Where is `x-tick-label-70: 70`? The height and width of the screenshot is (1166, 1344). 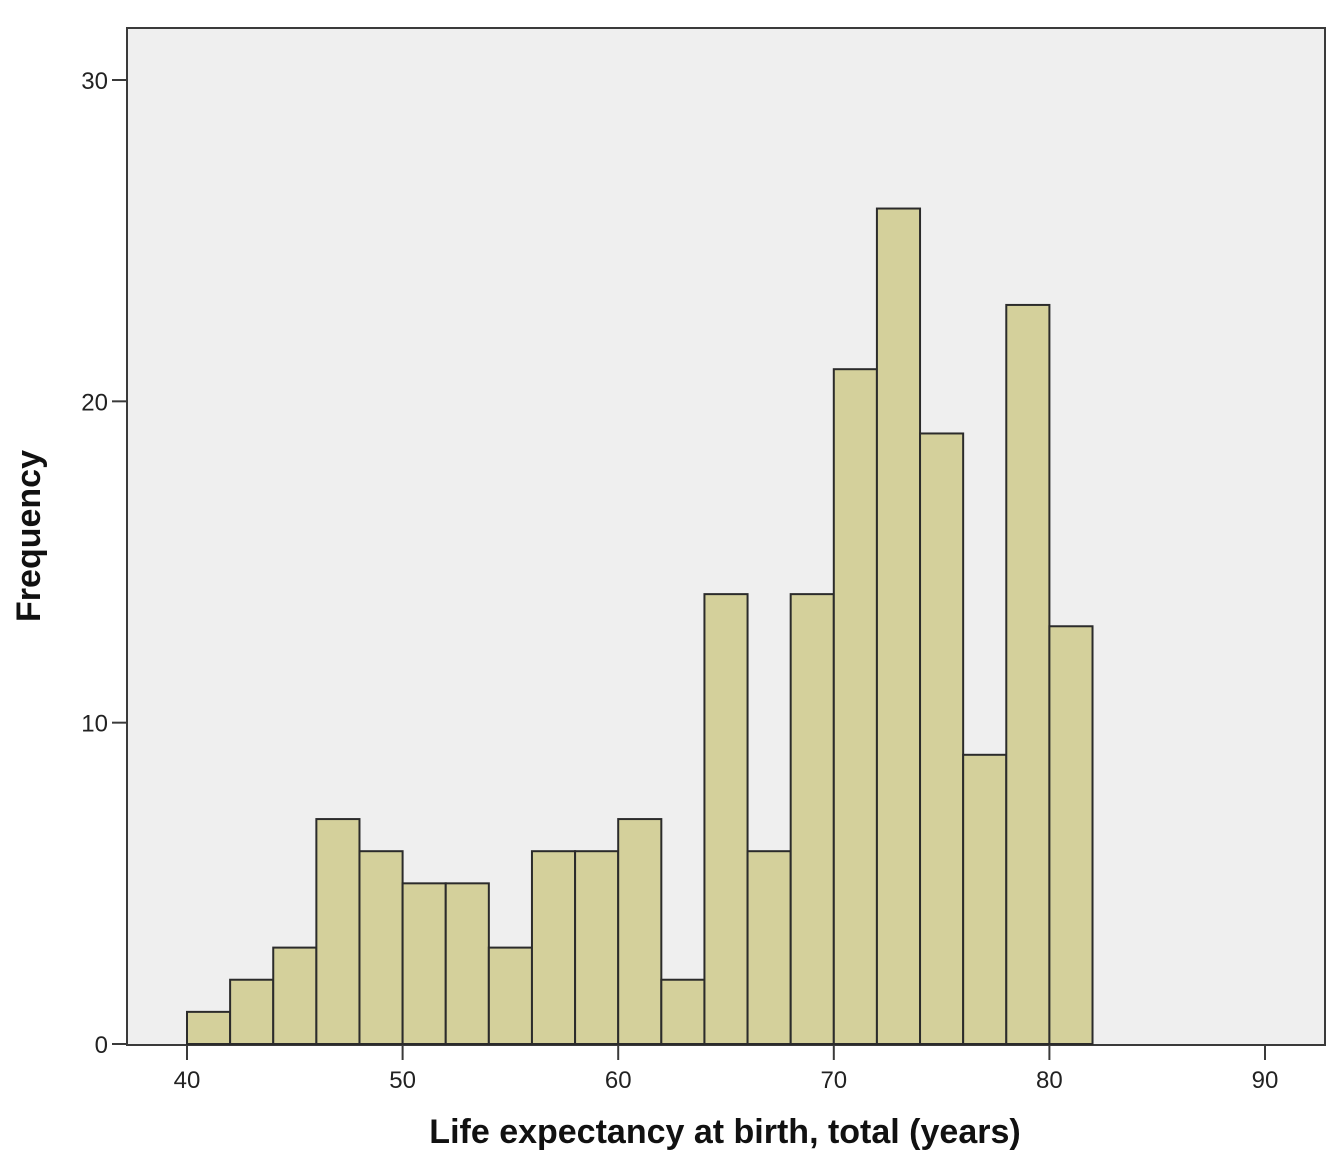 x-tick-label-70: 70 is located at coordinates (833, 1080).